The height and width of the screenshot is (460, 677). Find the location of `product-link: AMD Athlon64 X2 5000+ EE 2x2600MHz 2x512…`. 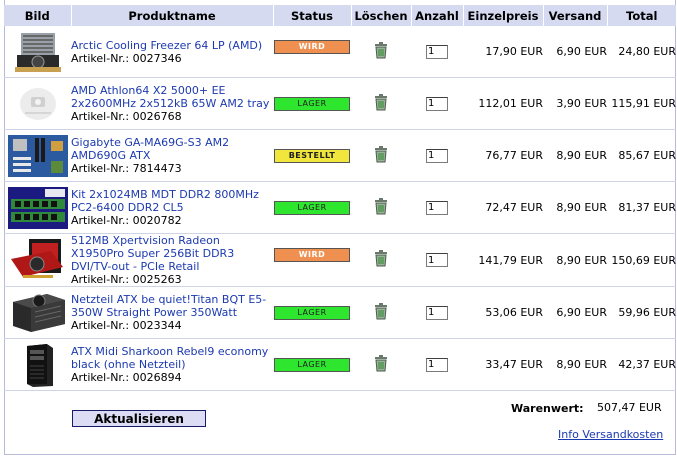

product-link: AMD Athlon64 X2 5000+ EE 2x2600MHz 2x512… is located at coordinates (170, 97).